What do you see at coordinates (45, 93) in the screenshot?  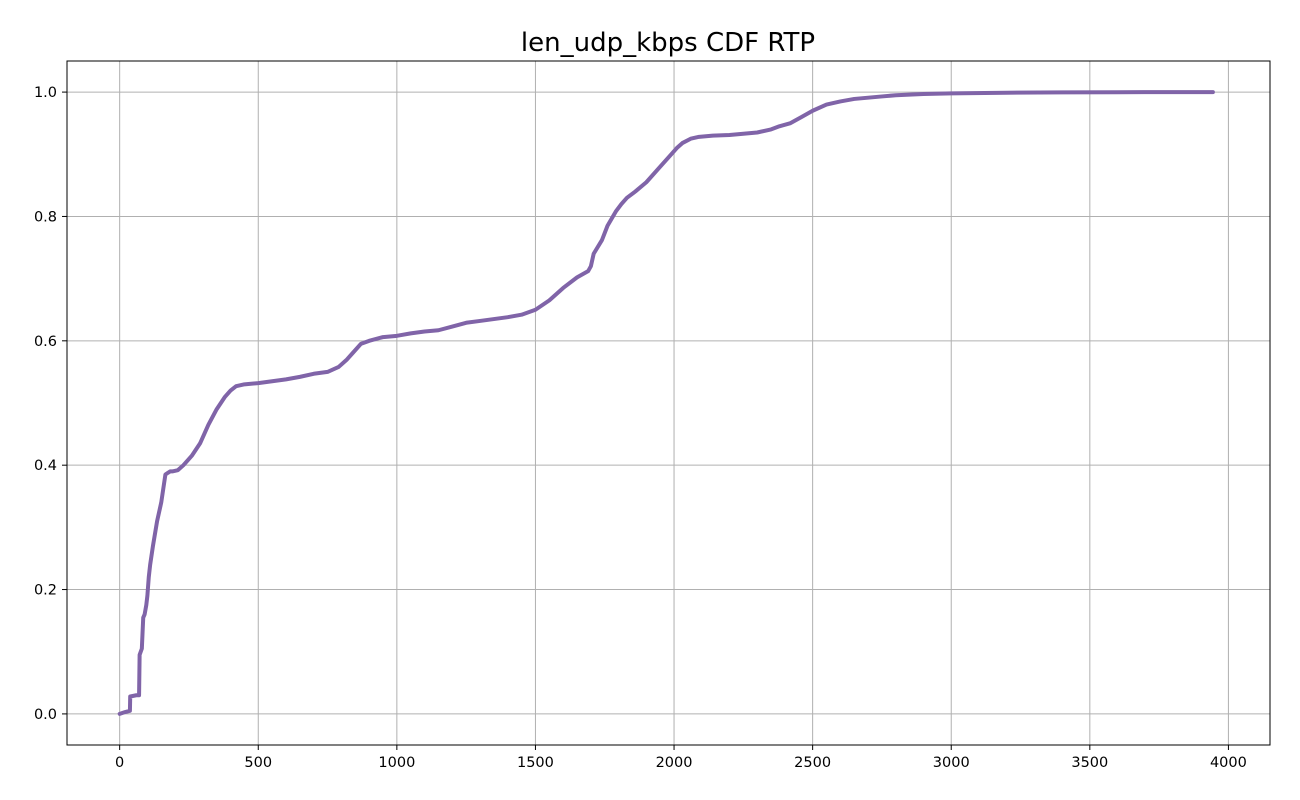 I see `y-tick-label: 1.0` at bounding box center [45, 93].